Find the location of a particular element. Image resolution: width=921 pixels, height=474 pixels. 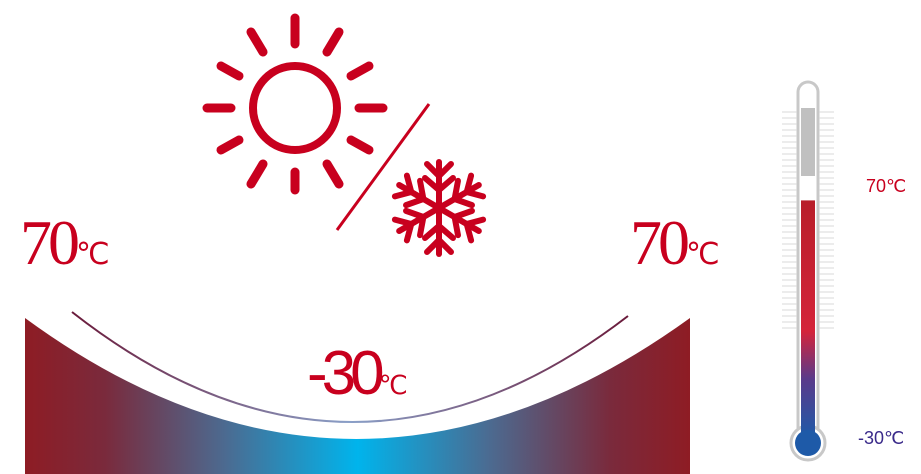

left-temperature: 70℃ is located at coordinates (65, 242).